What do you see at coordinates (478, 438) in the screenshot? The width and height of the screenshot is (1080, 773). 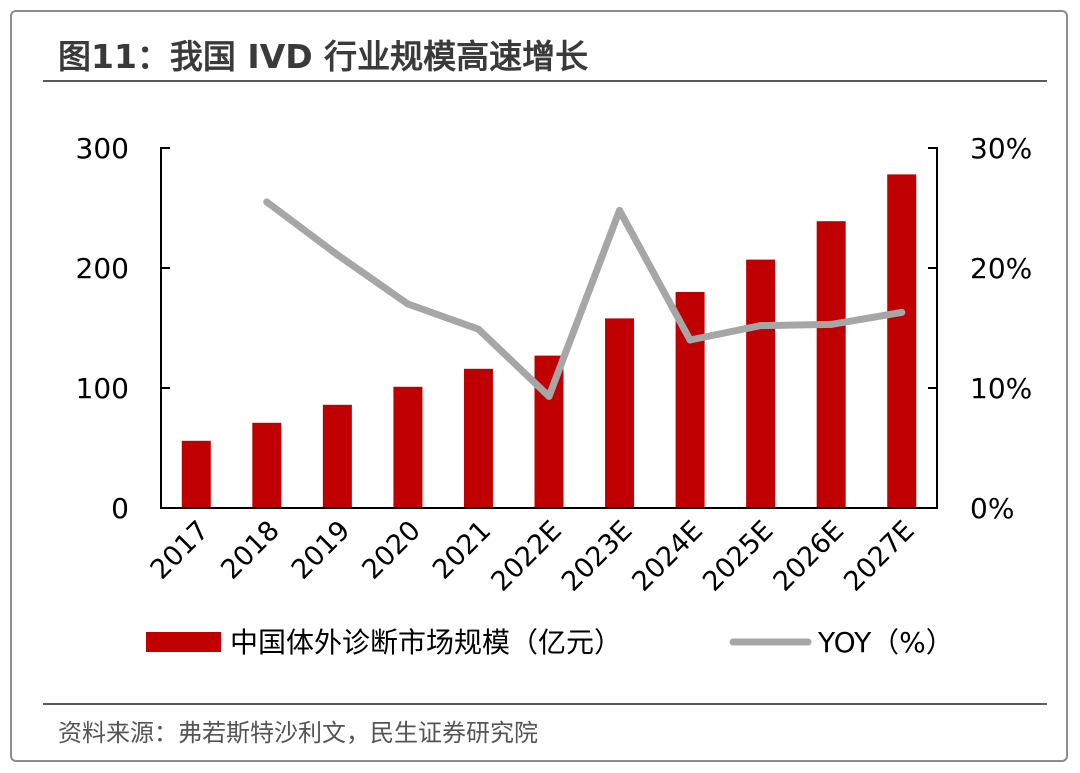 I see `bar-2021` at bounding box center [478, 438].